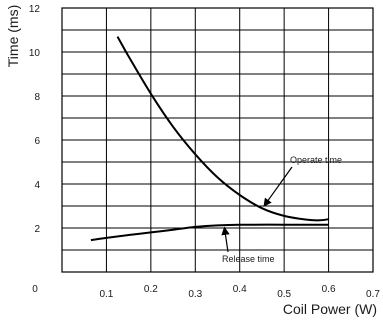  What do you see at coordinates (151, 289) in the screenshot?
I see `x-tick-label: 0.2` at bounding box center [151, 289].